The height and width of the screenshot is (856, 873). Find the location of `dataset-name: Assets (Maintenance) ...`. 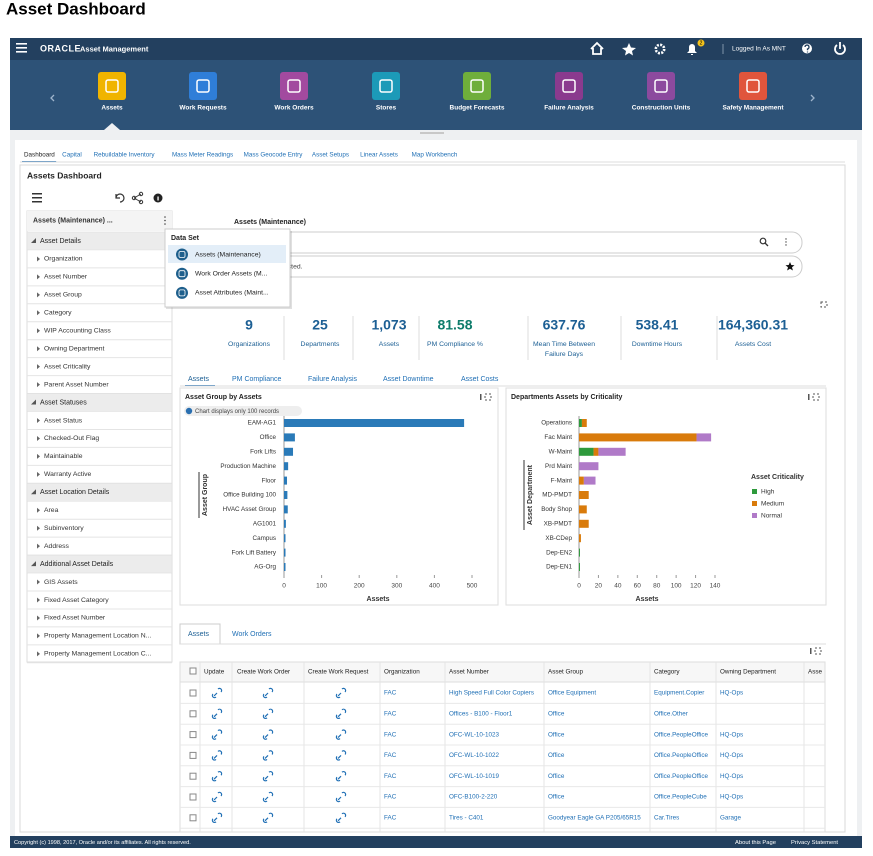

dataset-name: Assets (Maintenance) ... is located at coordinates (73, 220).